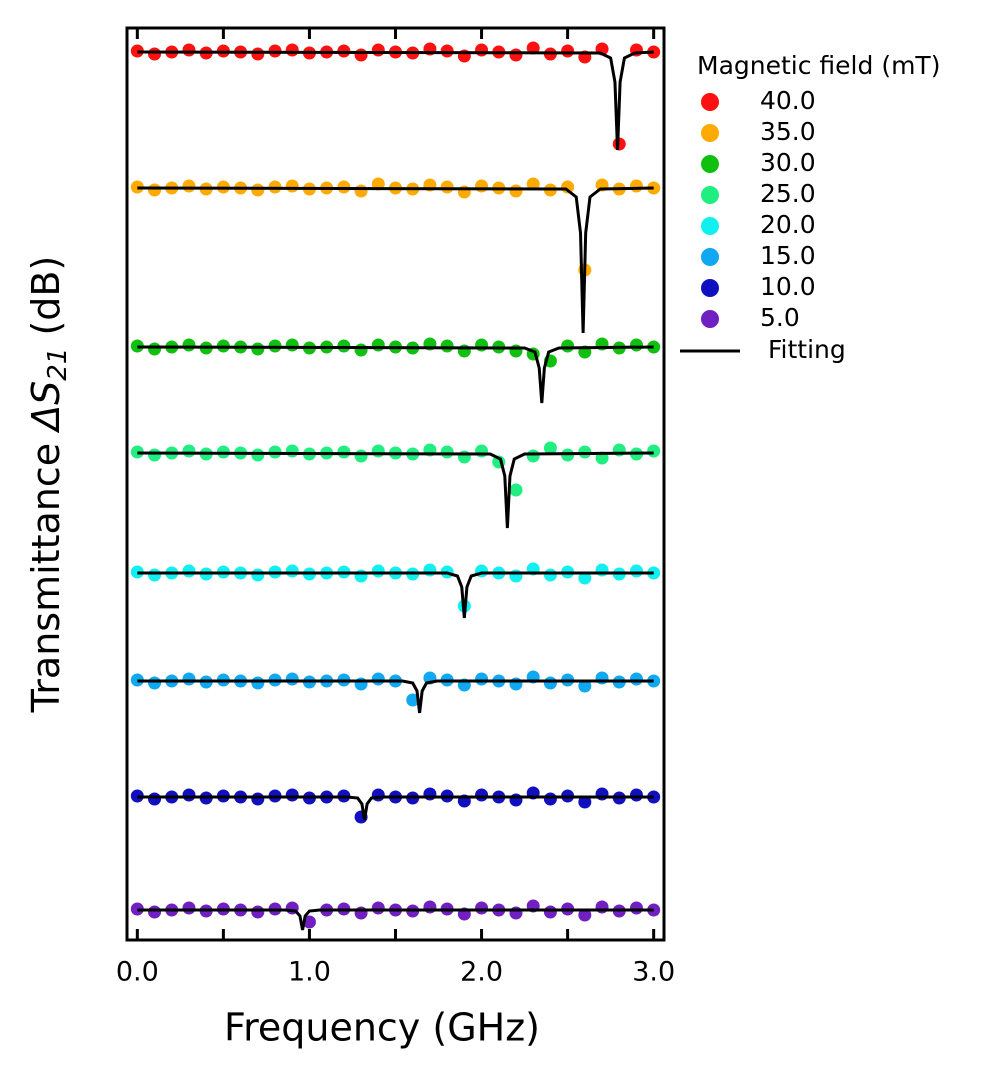 The height and width of the screenshot is (1065, 997). What do you see at coordinates (788, 100) in the screenshot?
I see `legend-label: 40.0` at bounding box center [788, 100].